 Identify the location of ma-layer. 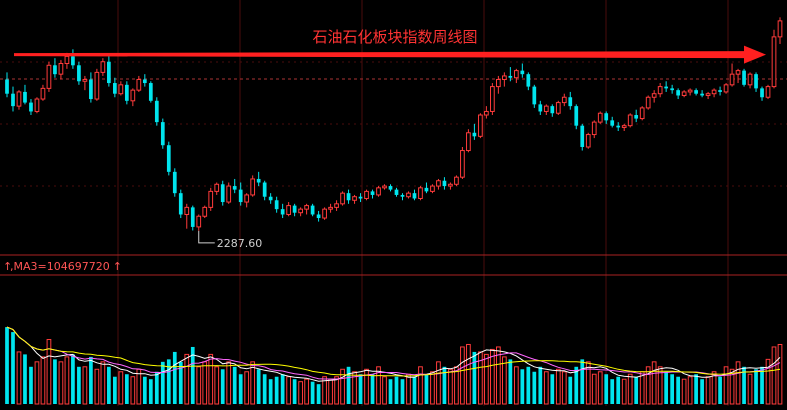
(393, 354).